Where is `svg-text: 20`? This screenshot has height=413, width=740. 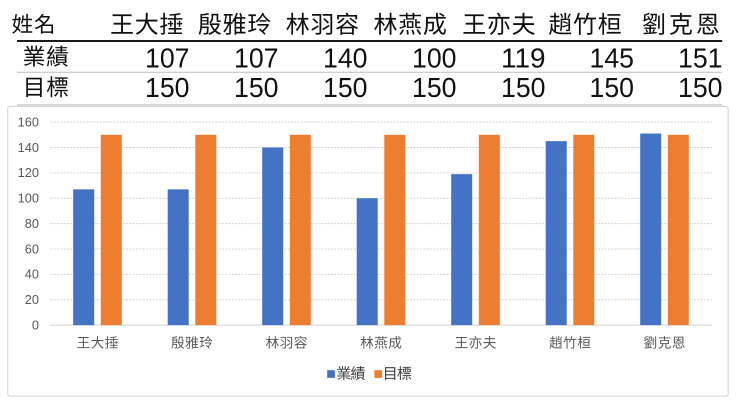 svg-text: 20 is located at coordinates (32, 299).